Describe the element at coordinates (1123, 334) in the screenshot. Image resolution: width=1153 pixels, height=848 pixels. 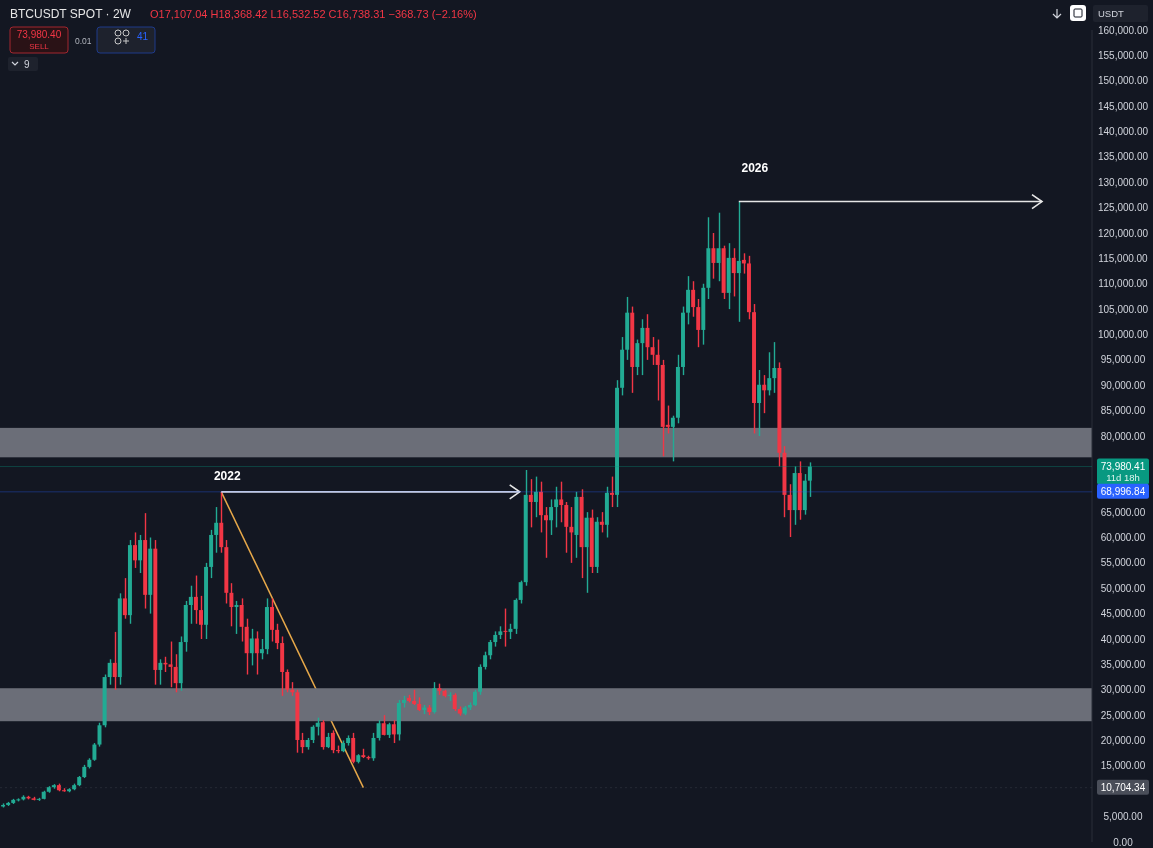
I see `y-tick-label: 100,000.00` at that location.